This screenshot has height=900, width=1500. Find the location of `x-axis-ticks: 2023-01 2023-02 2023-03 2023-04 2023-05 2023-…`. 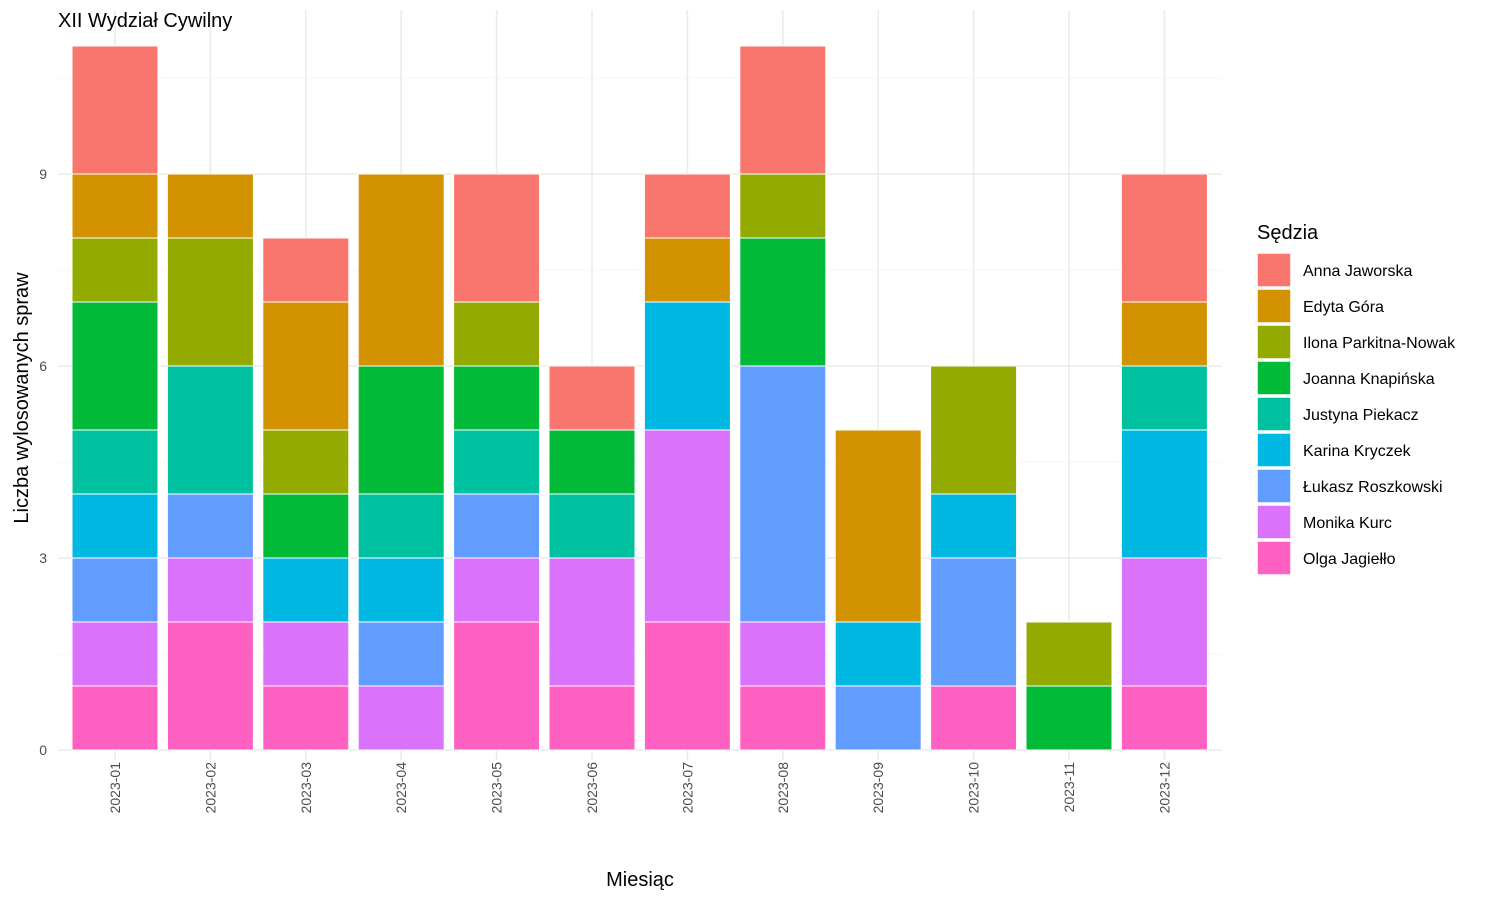

x-axis-ticks: 2023-01 2023-02 2023-03 2023-04 2023-05 2023-… is located at coordinates (639, 788).